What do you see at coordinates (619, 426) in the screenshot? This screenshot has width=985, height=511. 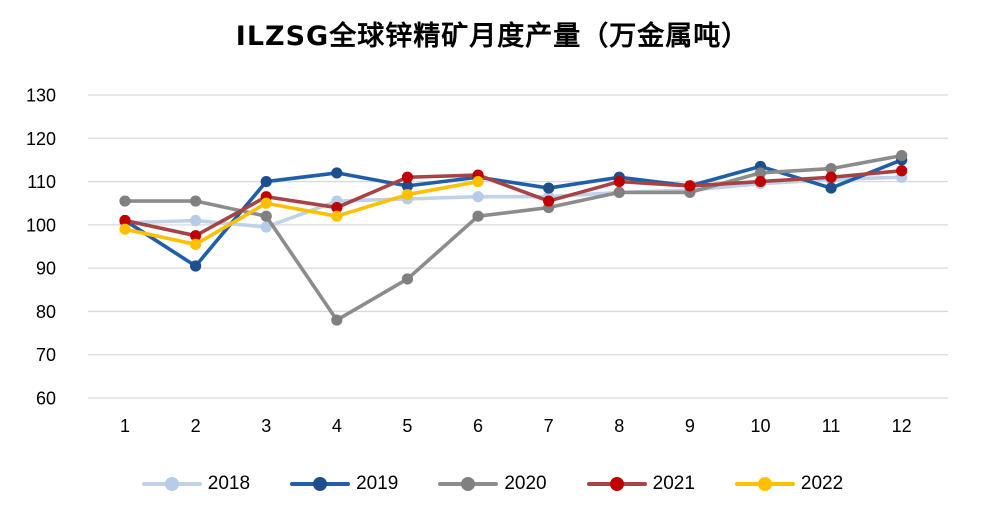 I see `x-tick-label: 8` at bounding box center [619, 426].